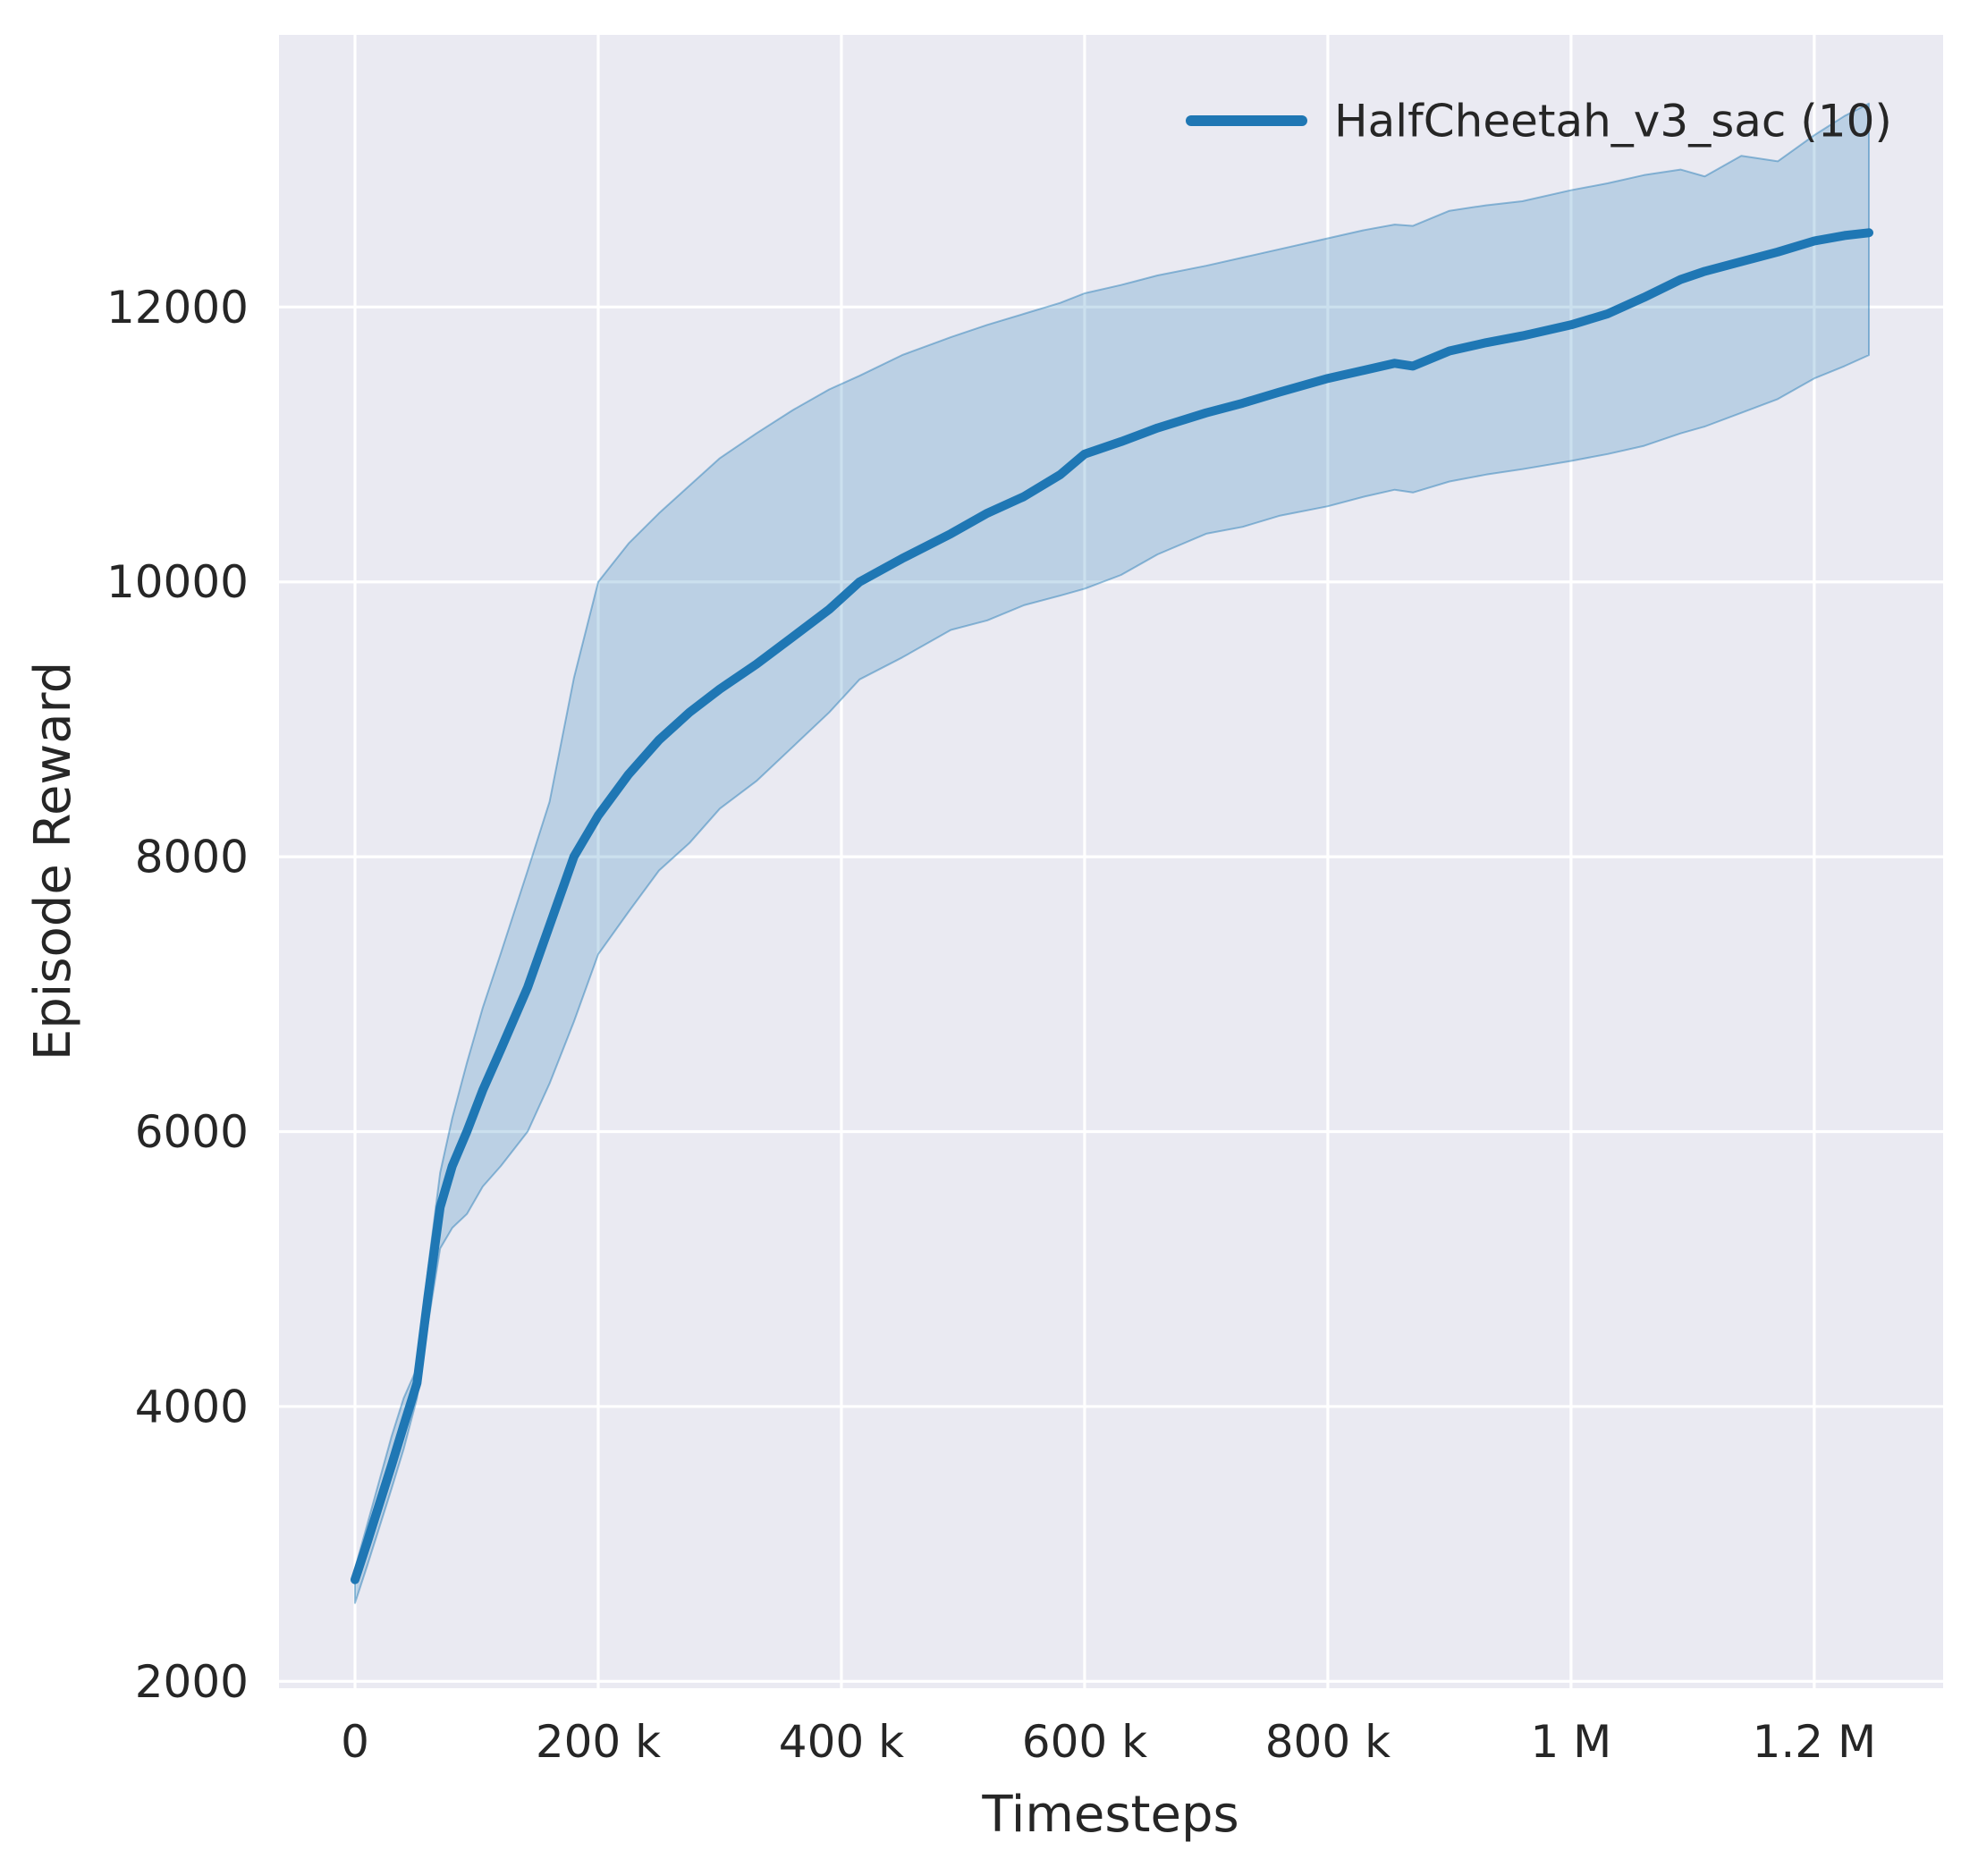  I want to click on y-tick-label: 8000, so click(192, 857).